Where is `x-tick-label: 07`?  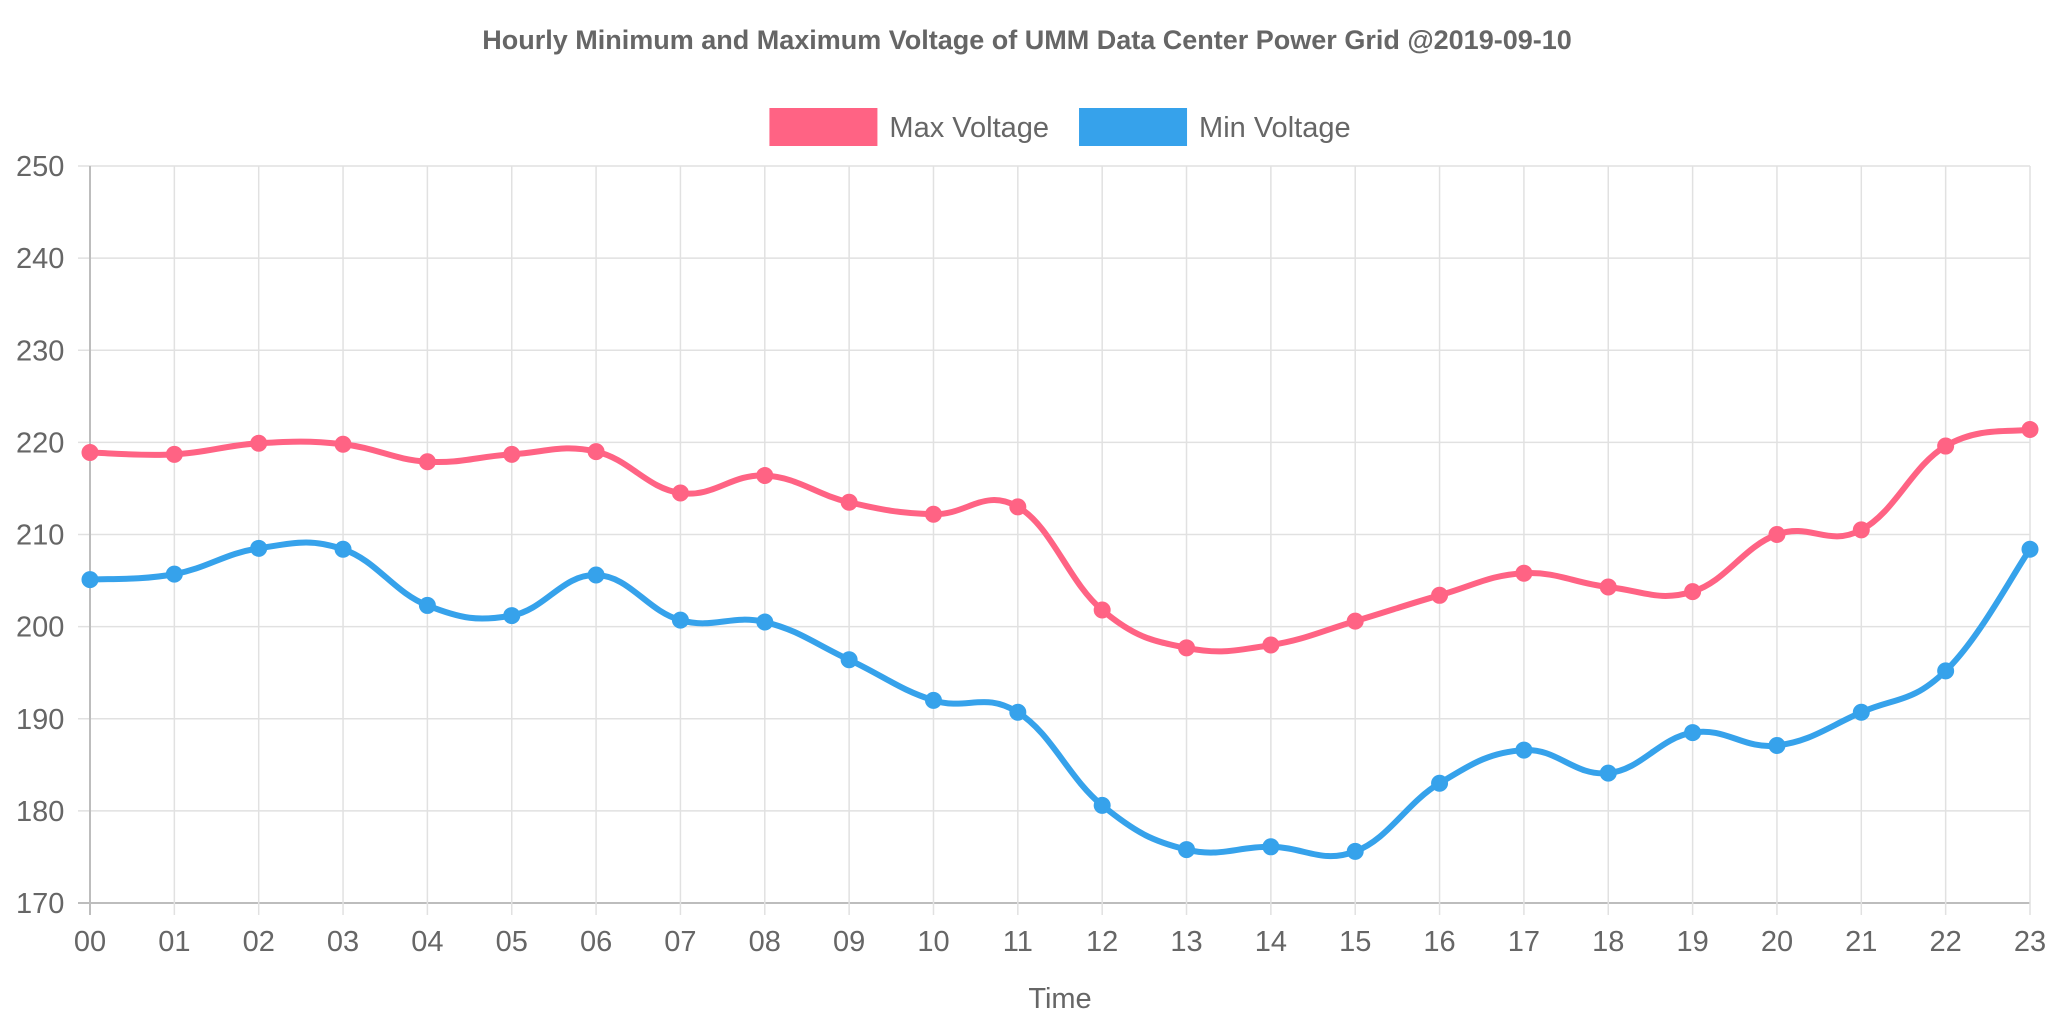 x-tick-label: 07 is located at coordinates (680, 942).